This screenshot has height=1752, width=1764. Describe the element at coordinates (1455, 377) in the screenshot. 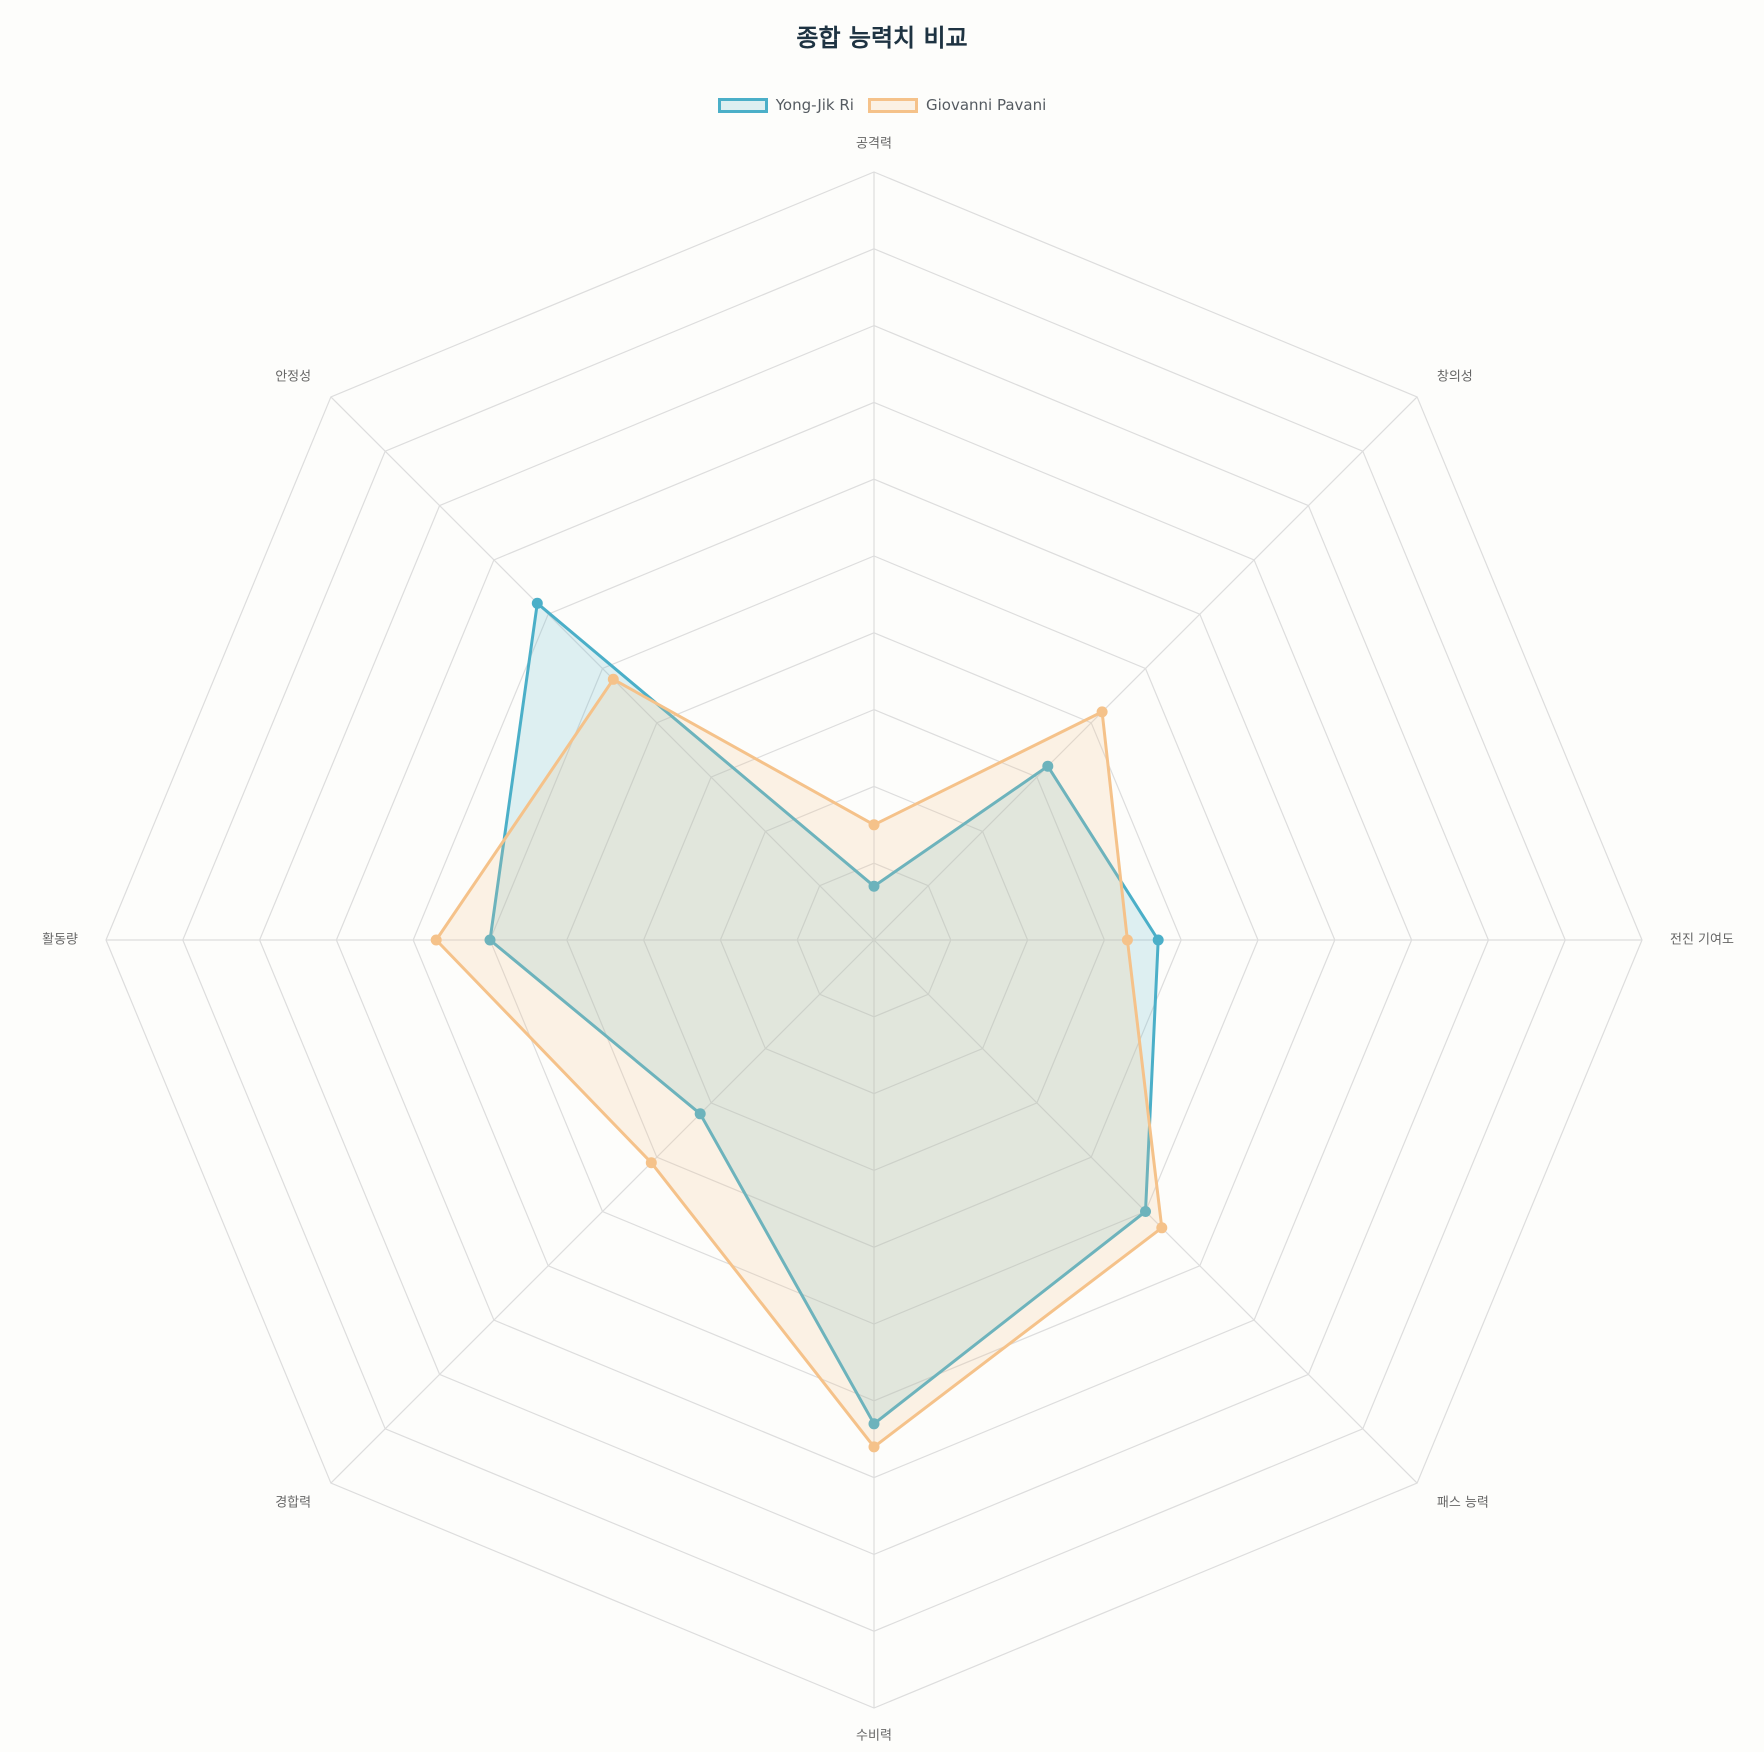

I see `axis-label: 창의성` at that location.